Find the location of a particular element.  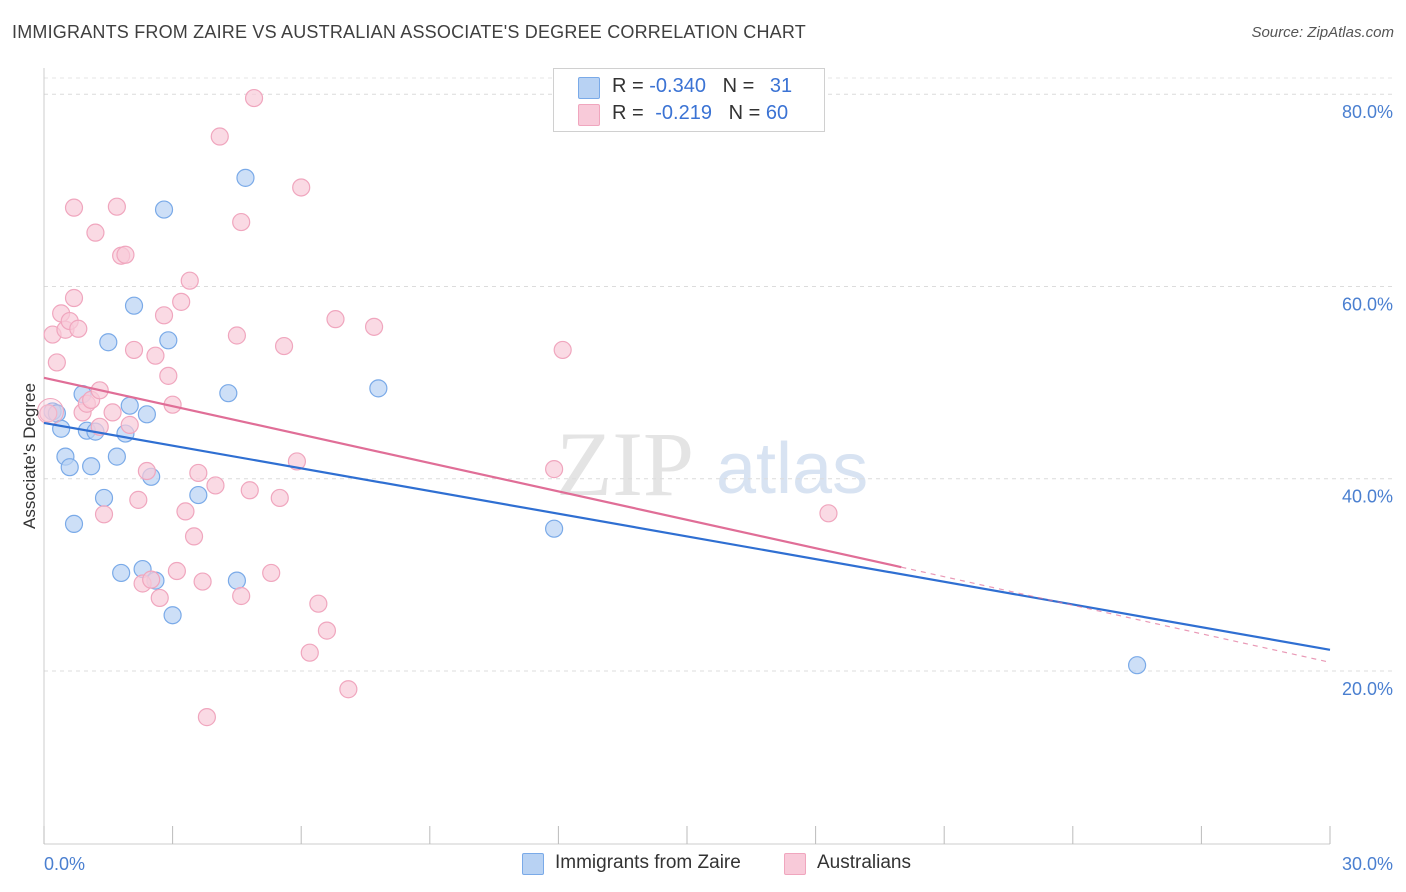

y-axis-label: Associate's Degree is located at coordinates (29, 456).